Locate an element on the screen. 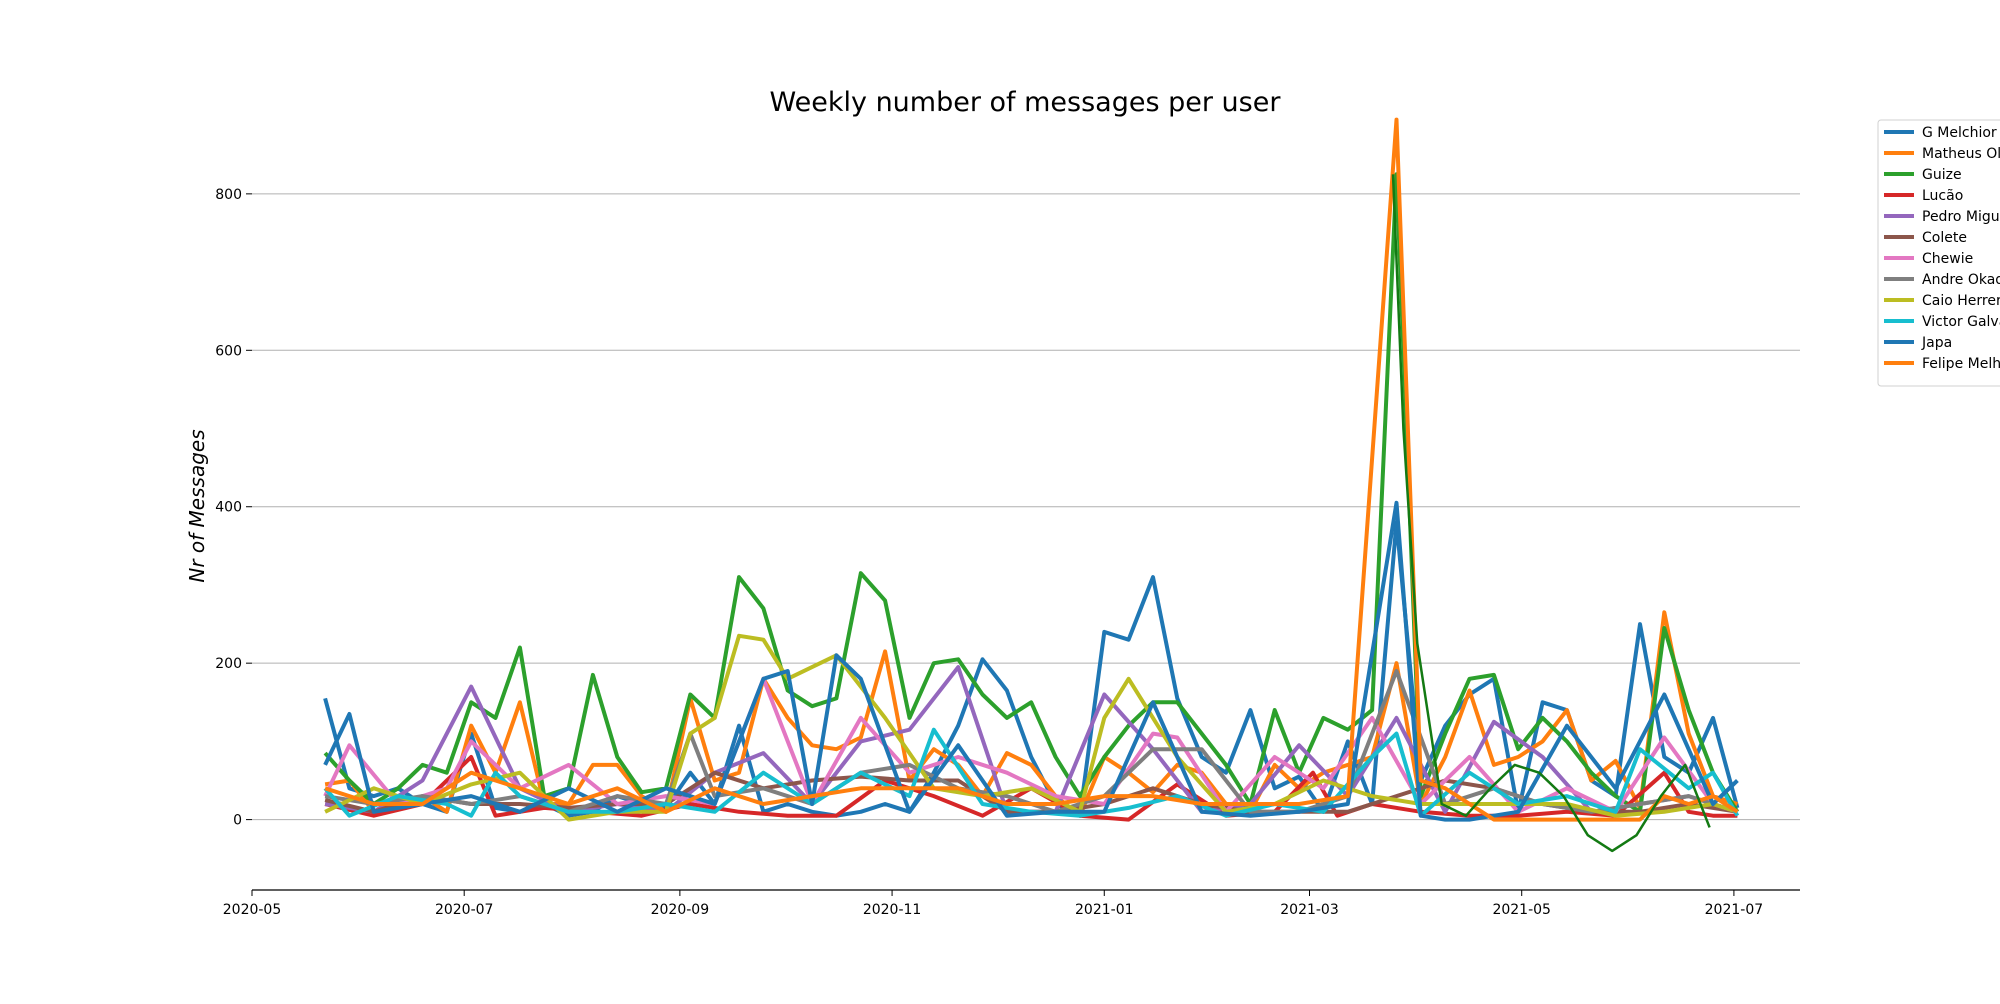  y-tick-label: 0 is located at coordinates (237, 821).